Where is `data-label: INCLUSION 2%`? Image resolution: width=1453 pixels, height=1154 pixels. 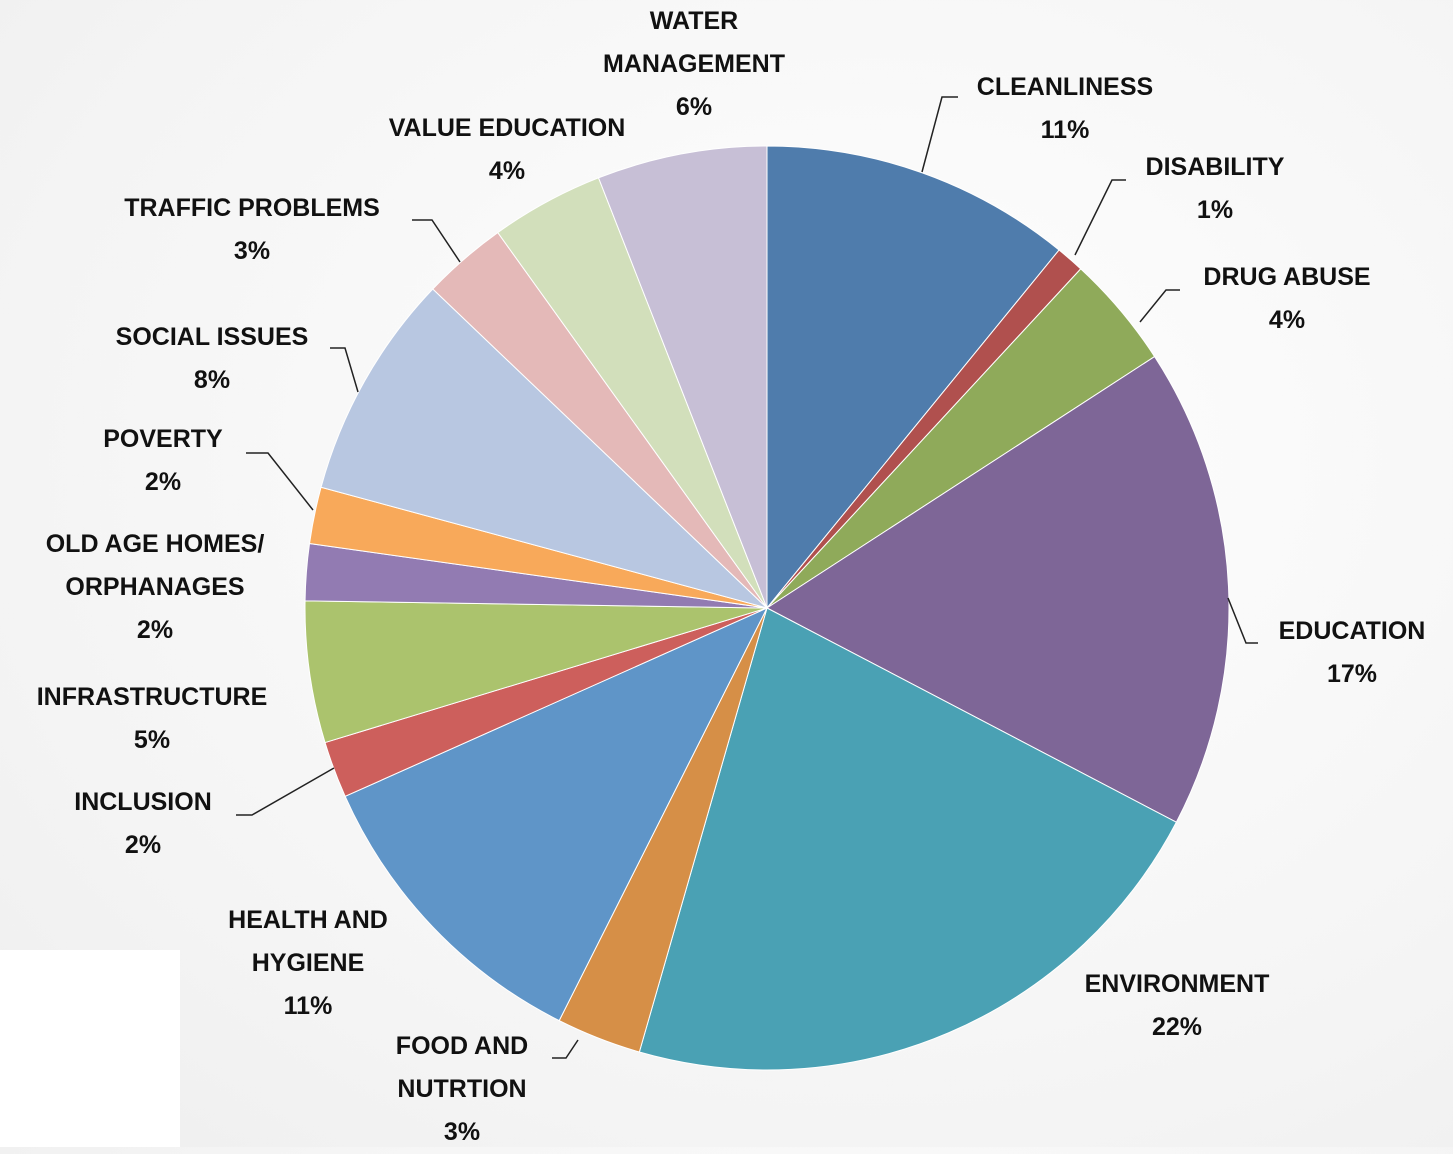 data-label: INCLUSION 2% is located at coordinates (171, 824).